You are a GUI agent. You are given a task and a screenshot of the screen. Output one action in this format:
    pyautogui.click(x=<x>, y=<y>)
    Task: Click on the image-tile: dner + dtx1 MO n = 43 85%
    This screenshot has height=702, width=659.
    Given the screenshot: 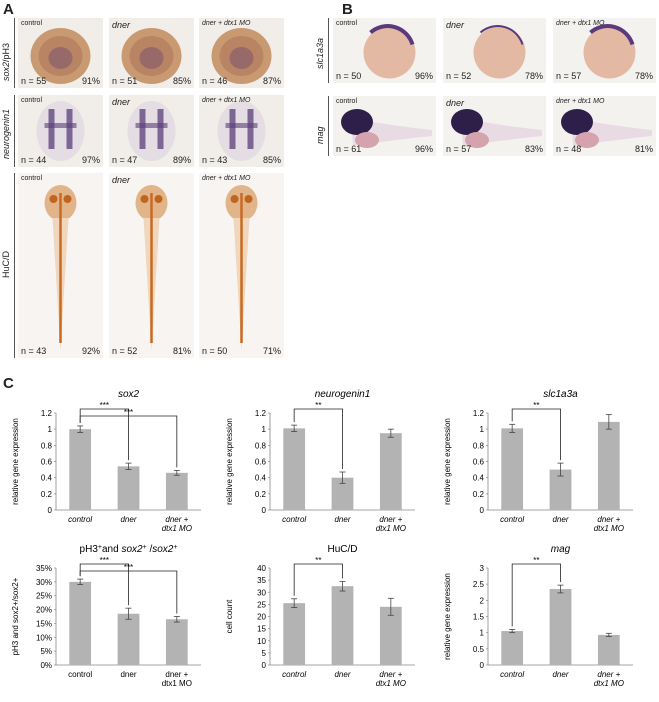 What is the action you would take?
    pyautogui.click(x=241, y=131)
    